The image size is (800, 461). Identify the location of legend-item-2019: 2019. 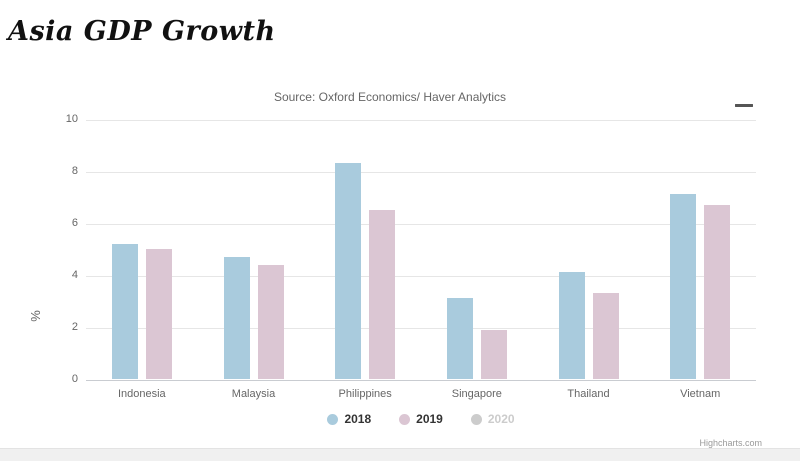
(421, 419).